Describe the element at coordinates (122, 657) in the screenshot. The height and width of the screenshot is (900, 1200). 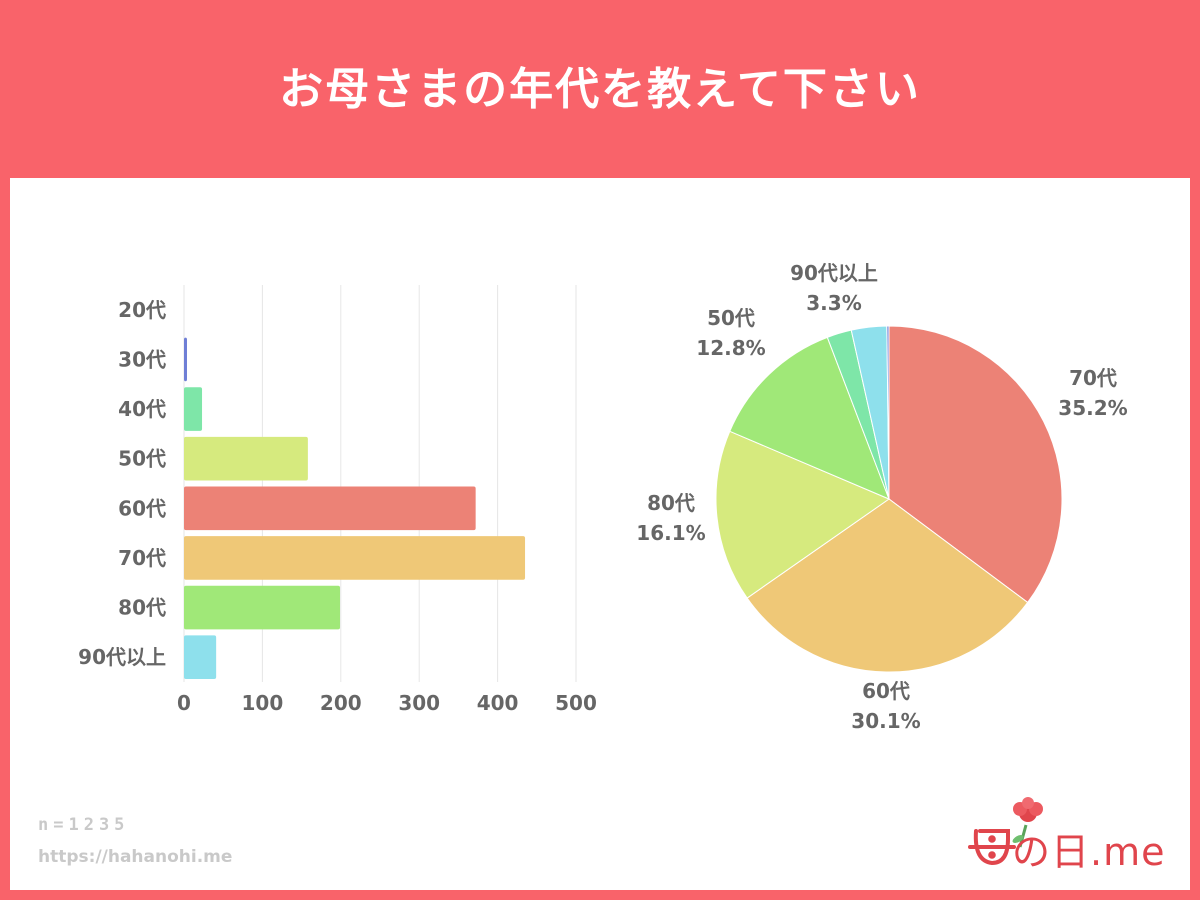
I see `y-tick-label: 90代以上` at that location.